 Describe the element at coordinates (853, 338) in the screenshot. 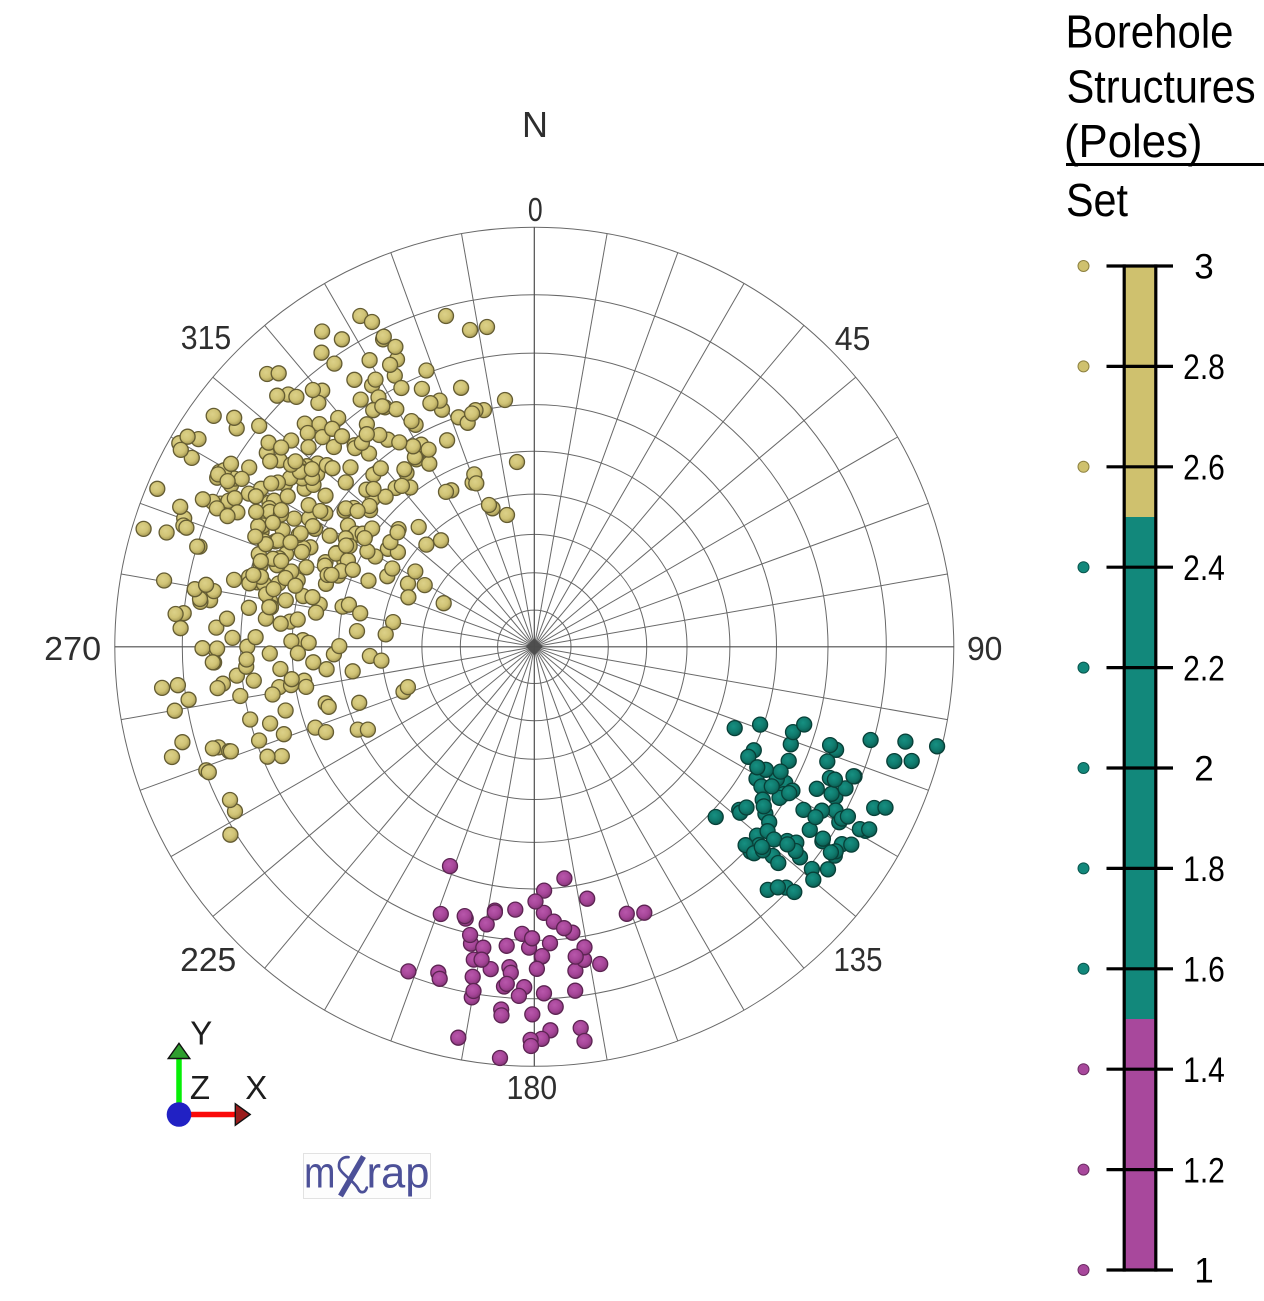

I see `svg-text: 45` at that location.